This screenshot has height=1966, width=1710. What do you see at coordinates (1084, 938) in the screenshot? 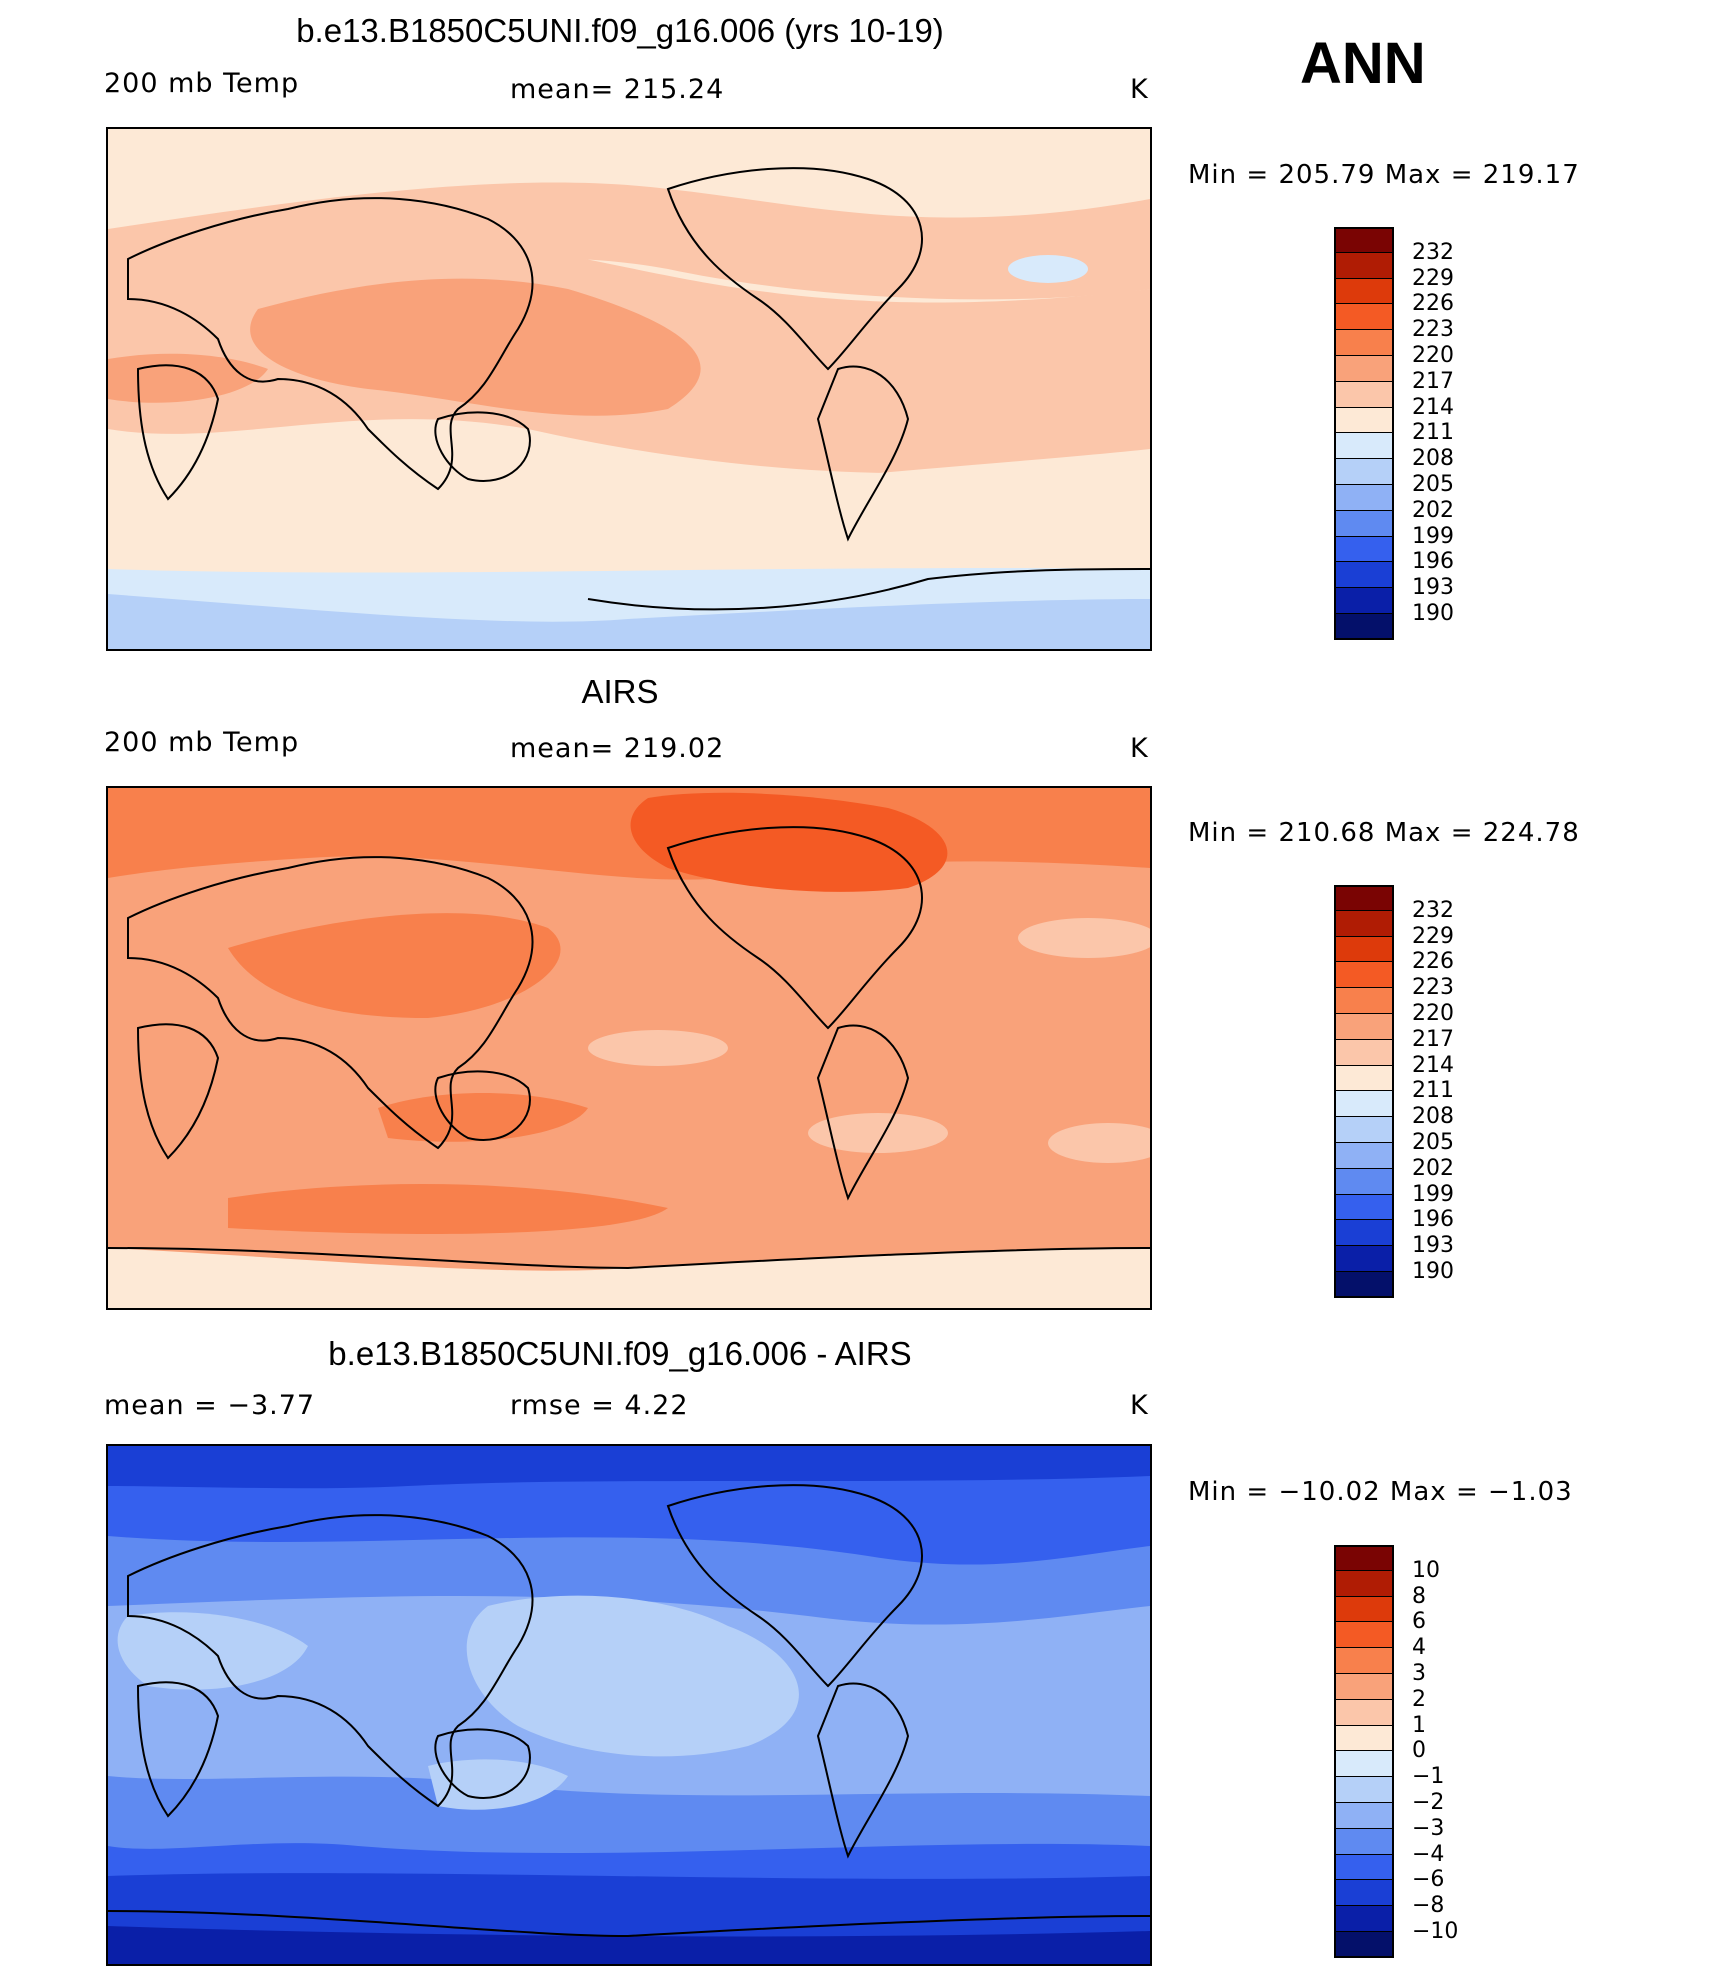
I see `panel2-cool-north-atlantic` at bounding box center [1084, 938].